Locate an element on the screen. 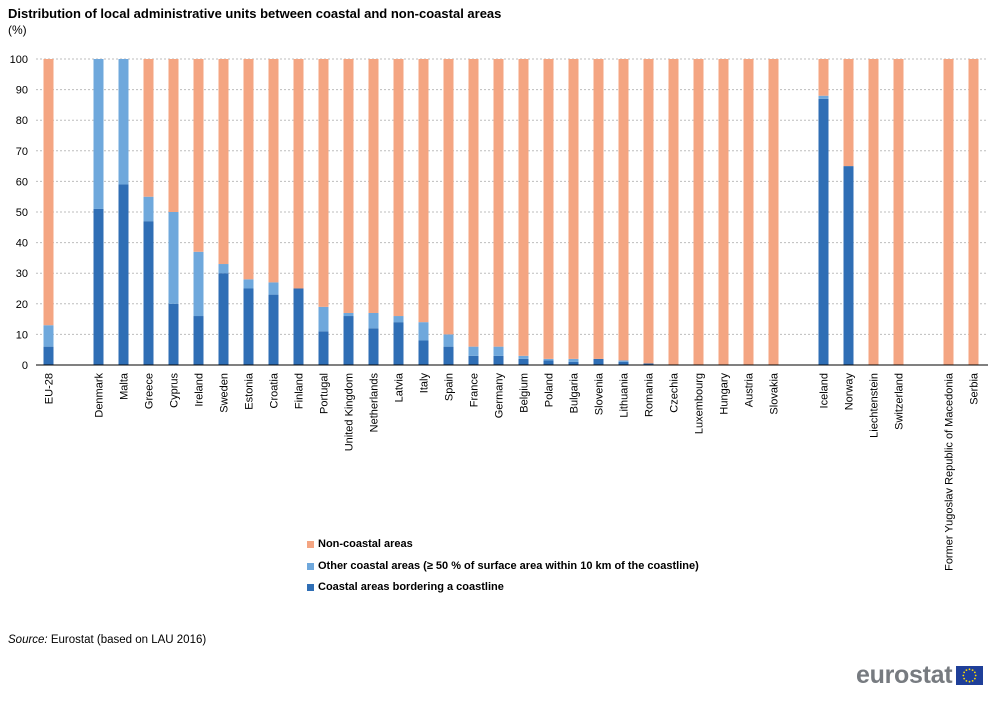 This screenshot has width=1005, height=701. y-tick-label: 30 is located at coordinates (22, 274).